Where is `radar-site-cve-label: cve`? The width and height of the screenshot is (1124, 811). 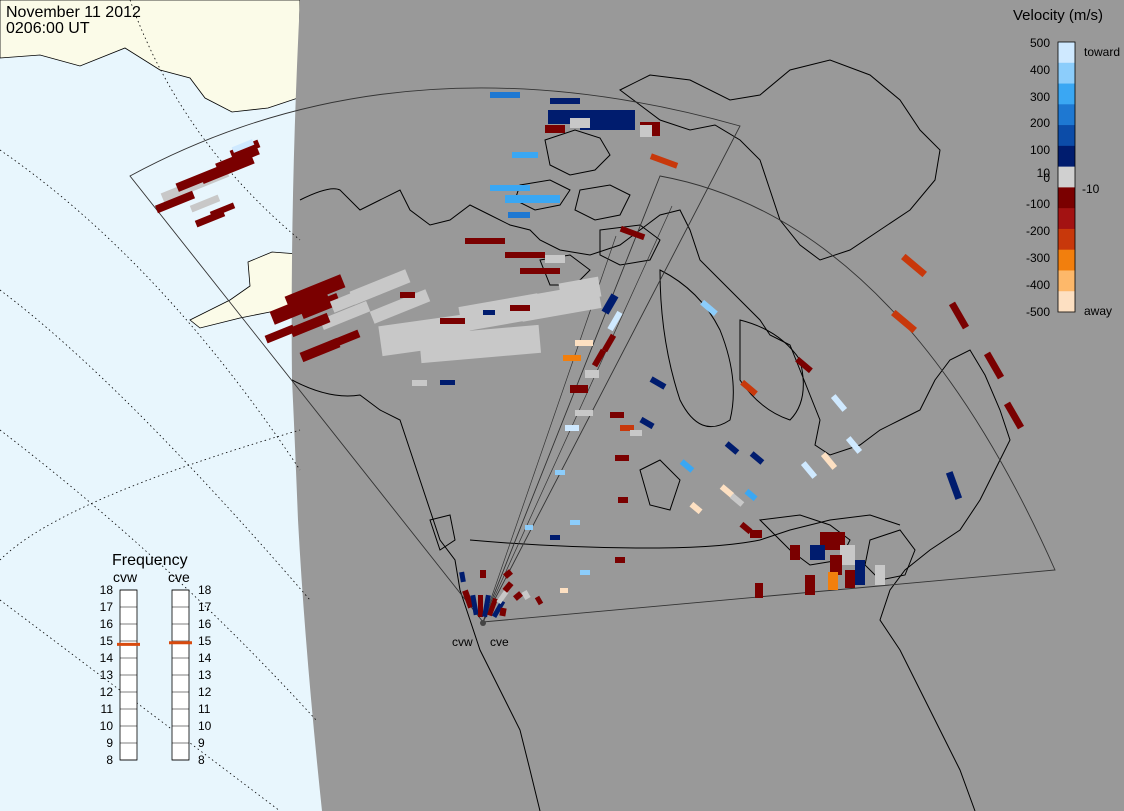 radar-site-cve-label: cve is located at coordinates (499, 642).